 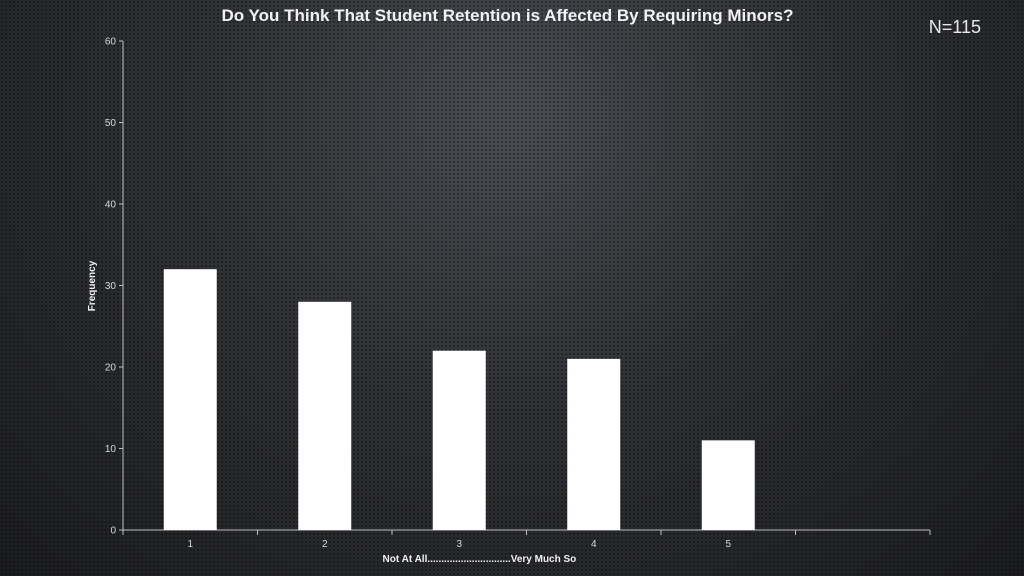 I want to click on sample-size-label: N=115, so click(x=954, y=27).